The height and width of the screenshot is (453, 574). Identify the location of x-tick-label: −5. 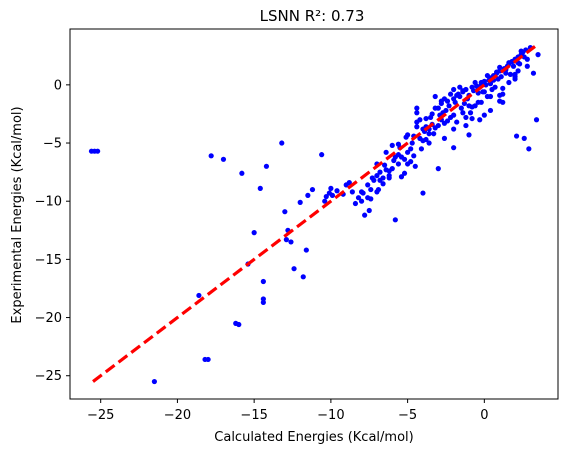
(407, 415).